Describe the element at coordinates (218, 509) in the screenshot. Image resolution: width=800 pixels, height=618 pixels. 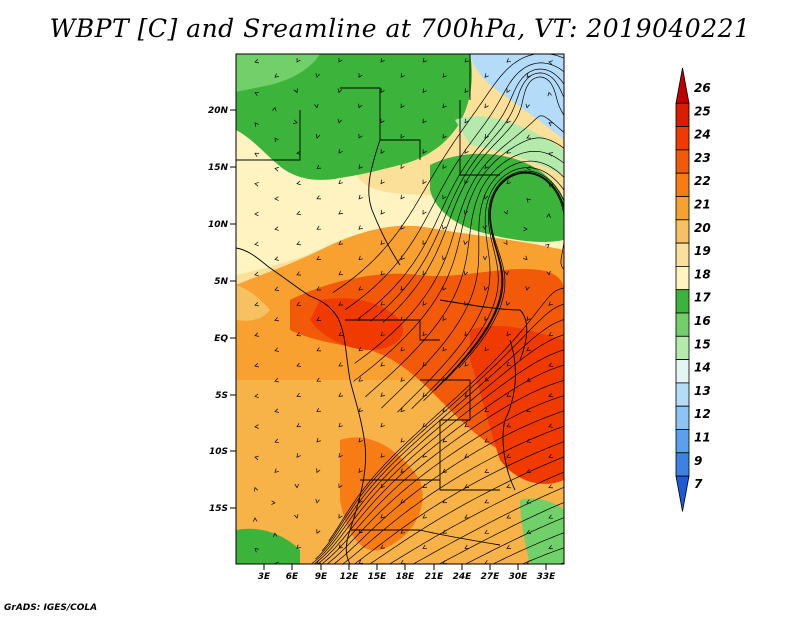
I see `lat-label: 15S` at that location.